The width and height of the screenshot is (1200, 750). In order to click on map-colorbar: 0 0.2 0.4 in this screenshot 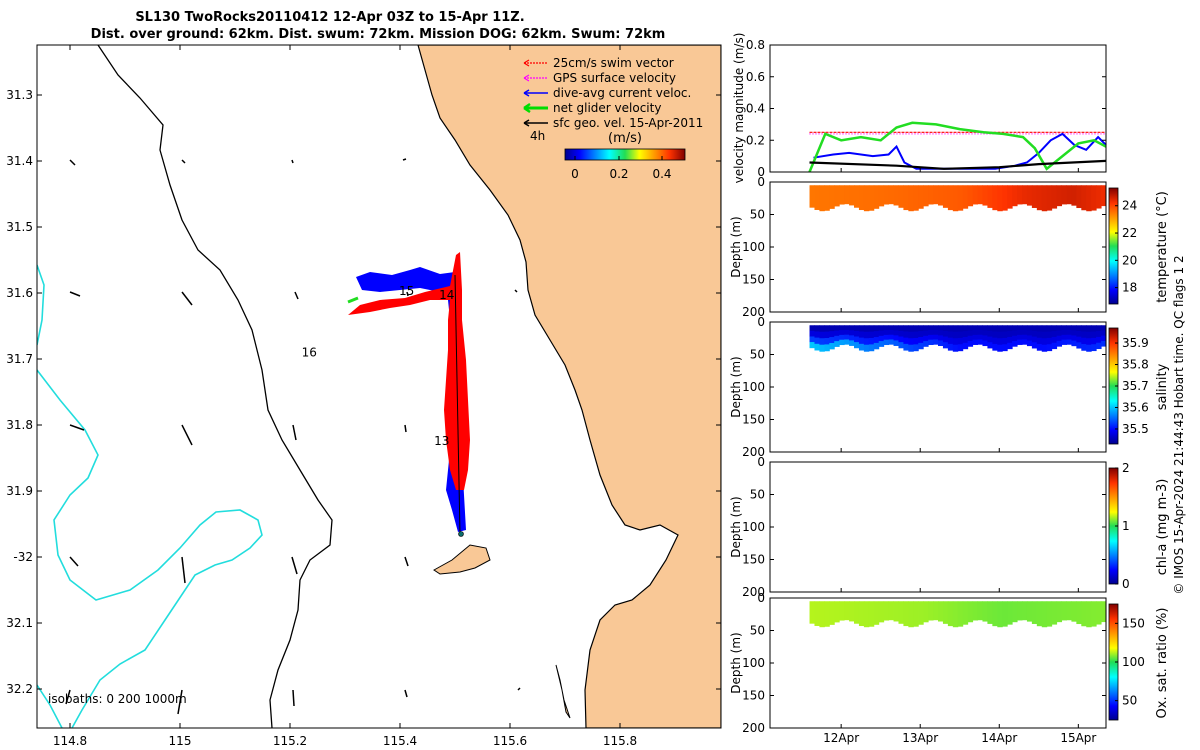, I will do `click(625, 164)`.